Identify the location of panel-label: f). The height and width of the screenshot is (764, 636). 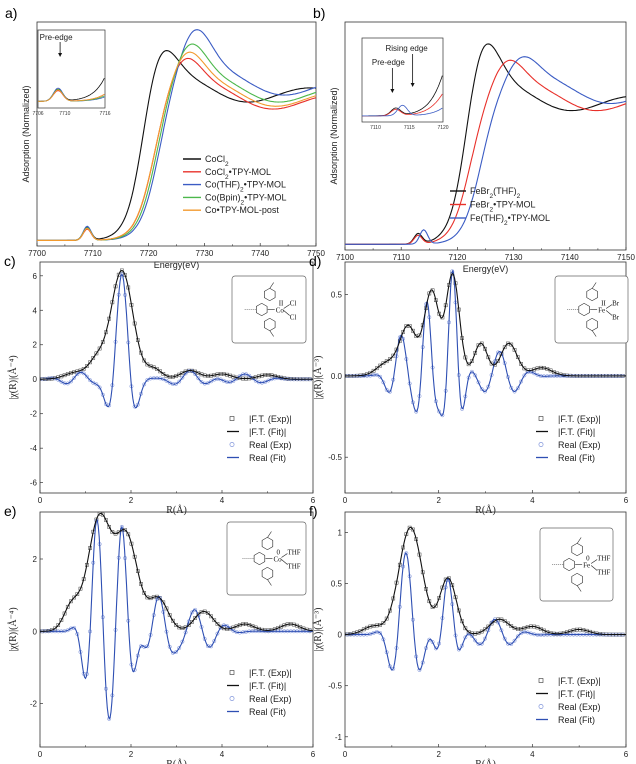
(313, 511).